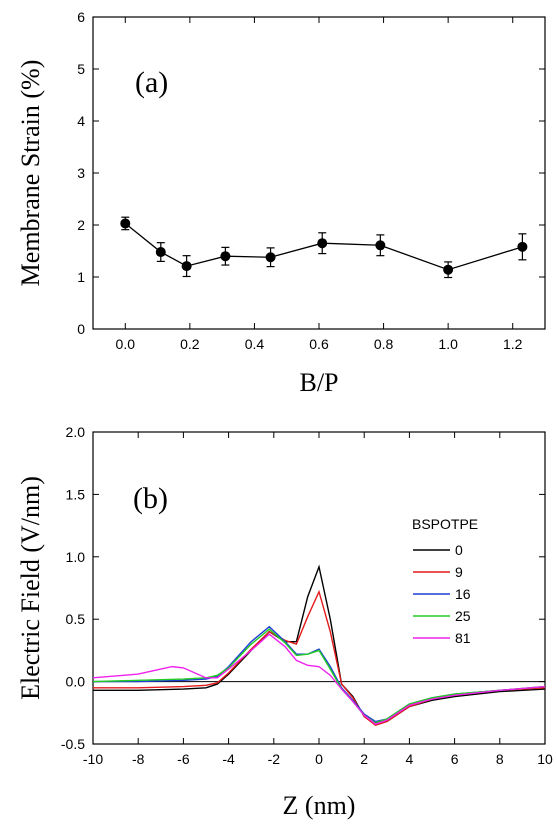 This screenshot has width=557, height=826. Describe the element at coordinates (228, 759) in the screenshot. I see `chart-b-x-tick-label: -4` at that location.